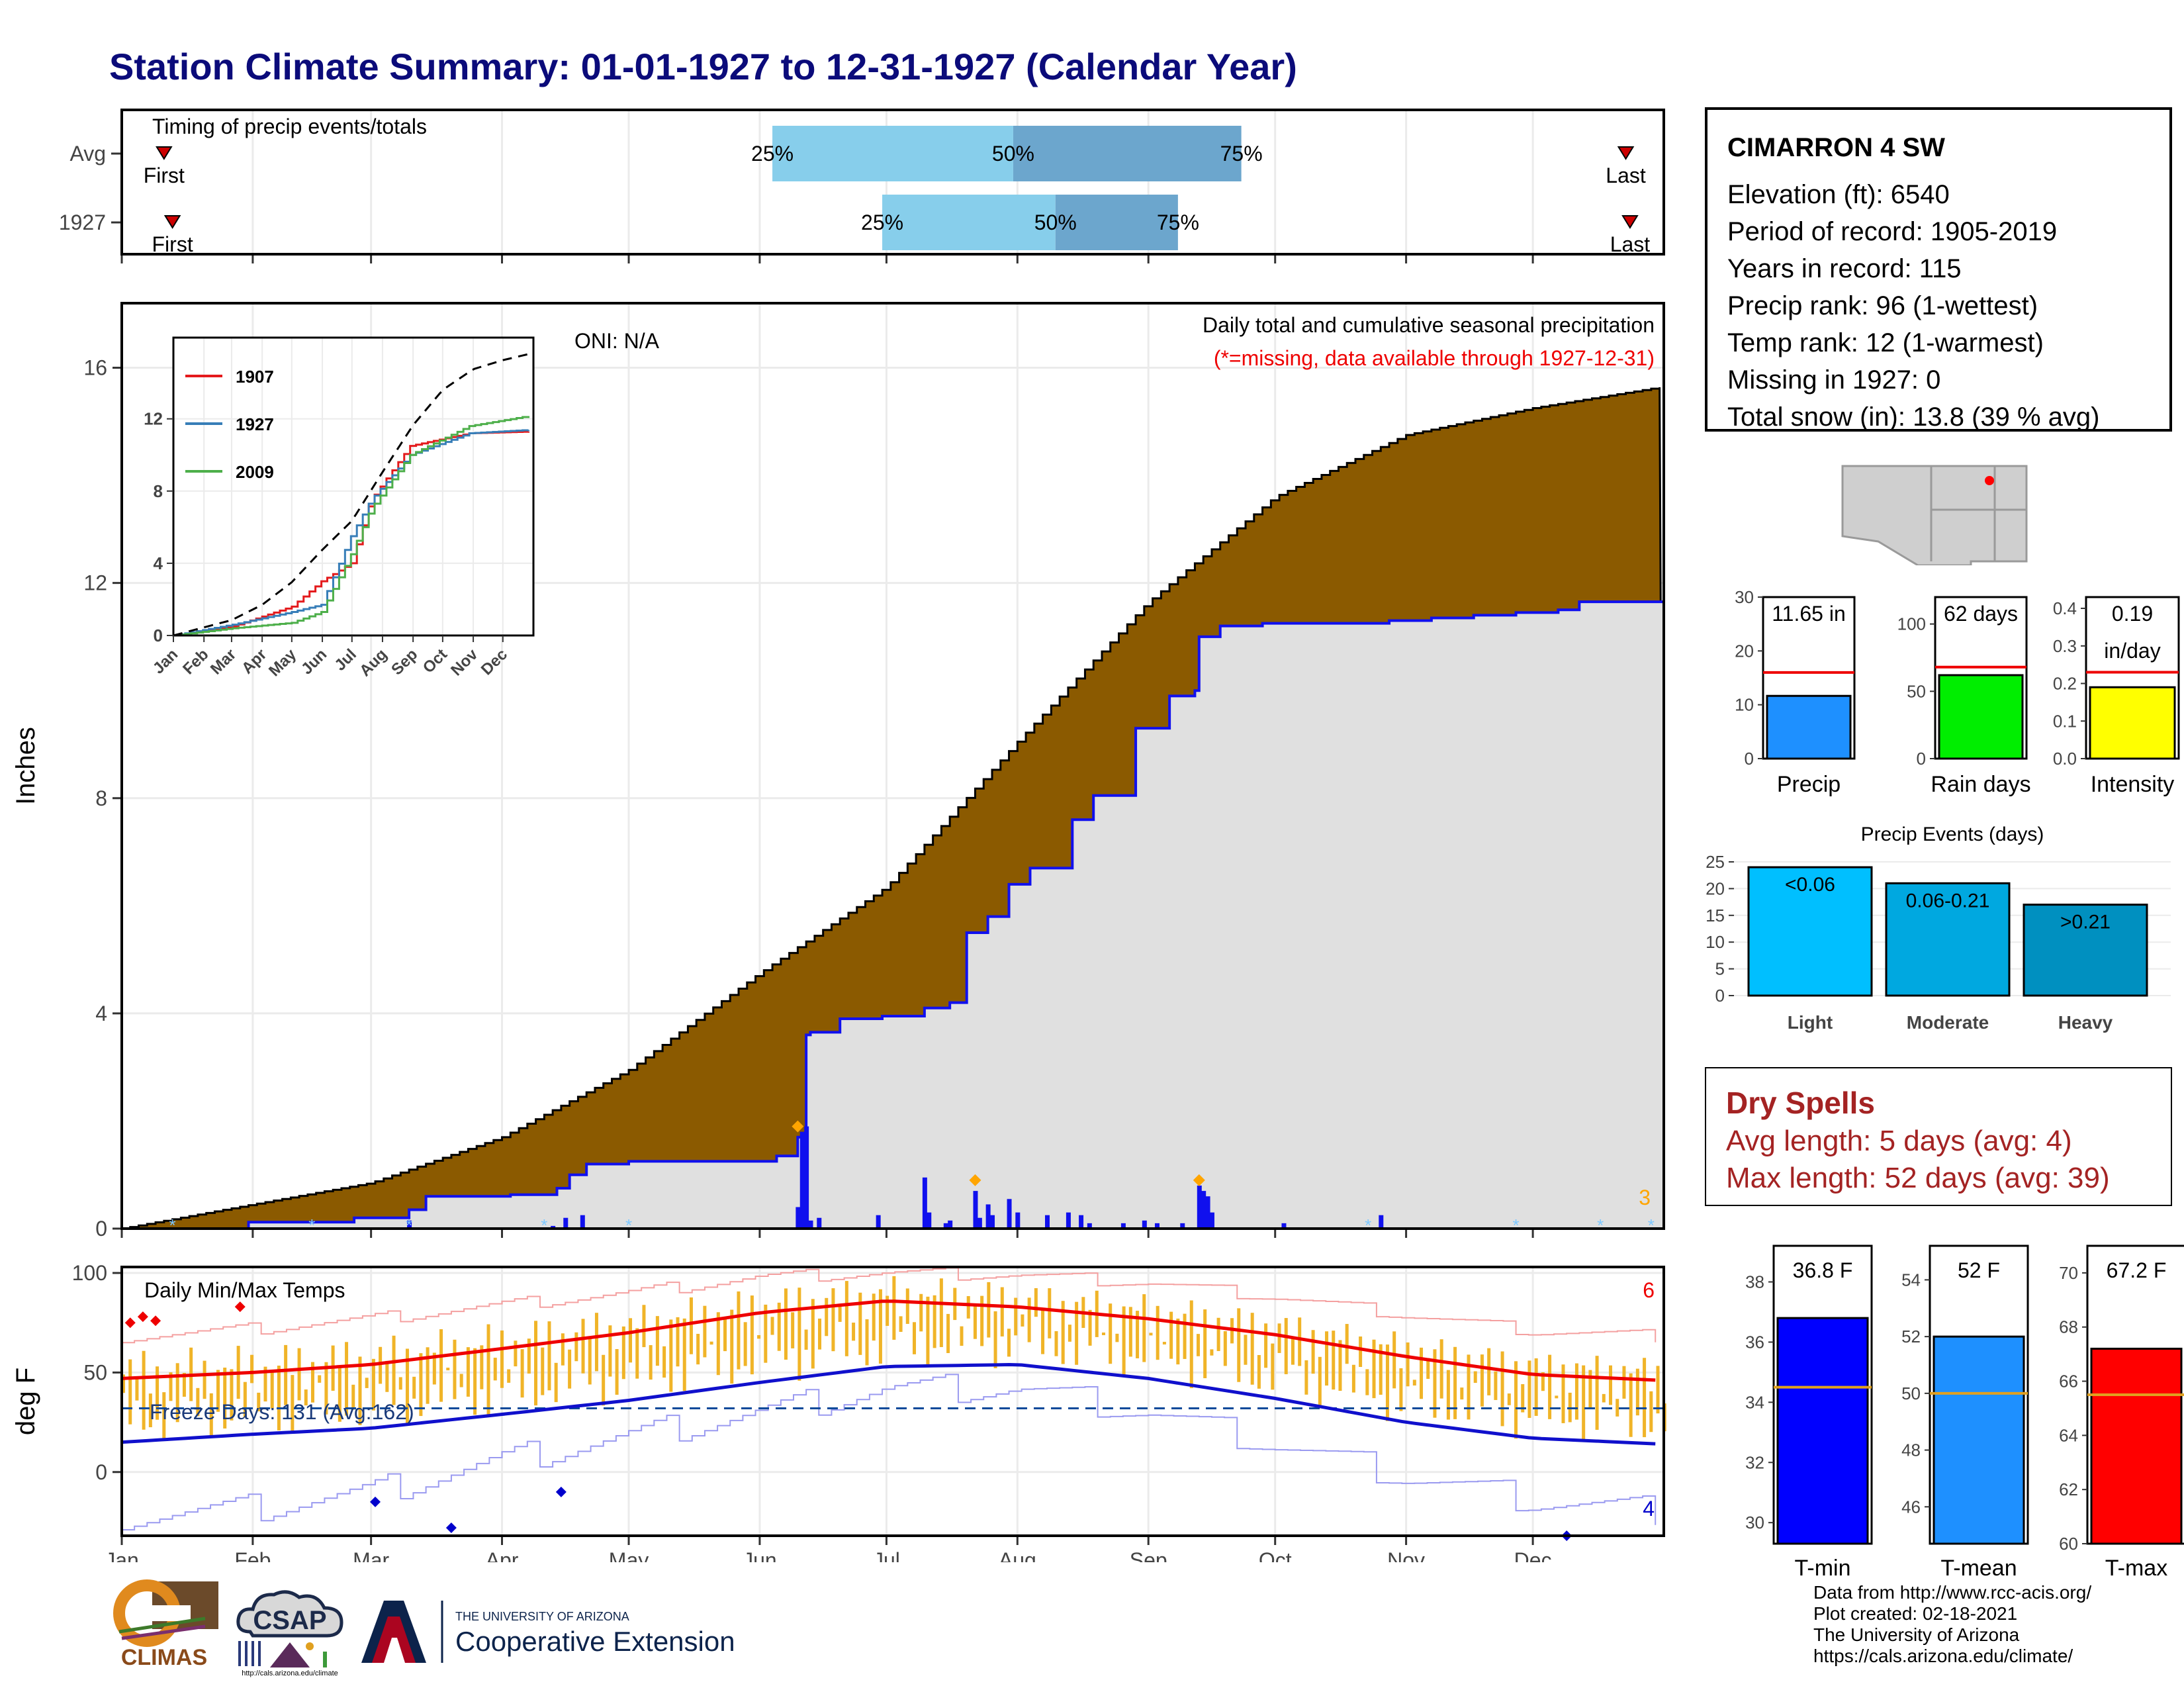 This screenshot has height=1688, width=2184. What do you see at coordinates (1626, 175) in the screenshot?
I see `timing-last-label: Last` at bounding box center [1626, 175].